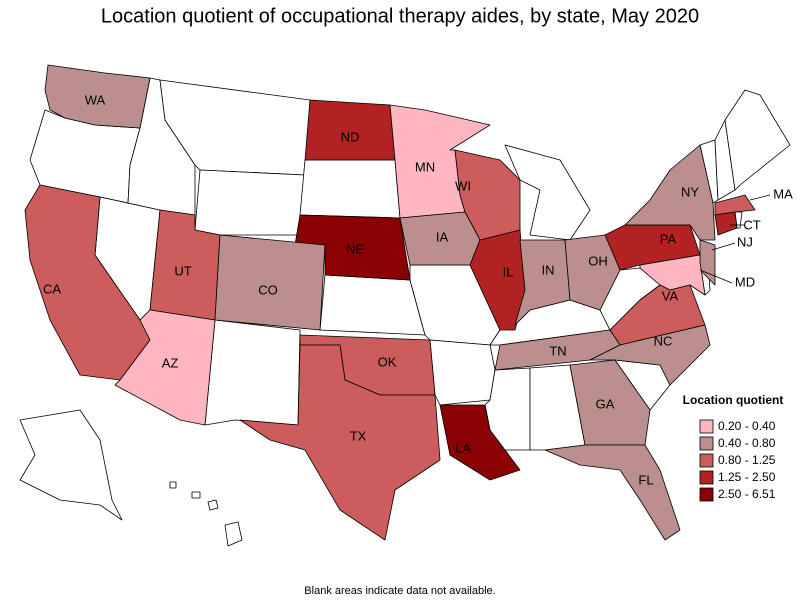 The image size is (800, 600). What do you see at coordinates (668, 238) in the screenshot?
I see `state-label: PA` at bounding box center [668, 238].